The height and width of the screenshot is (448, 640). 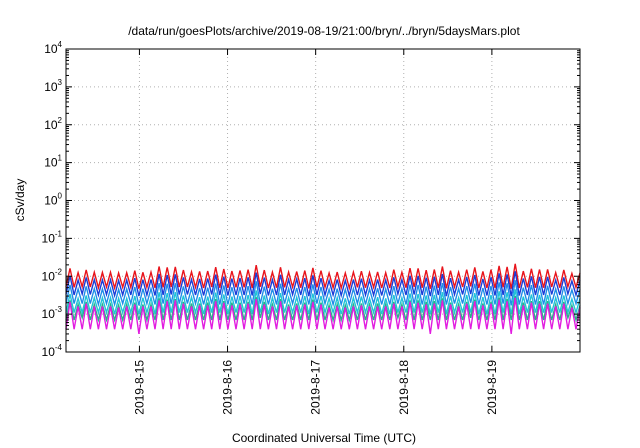 I want to click on y-axis-label: cSv/day, so click(x=20, y=200).